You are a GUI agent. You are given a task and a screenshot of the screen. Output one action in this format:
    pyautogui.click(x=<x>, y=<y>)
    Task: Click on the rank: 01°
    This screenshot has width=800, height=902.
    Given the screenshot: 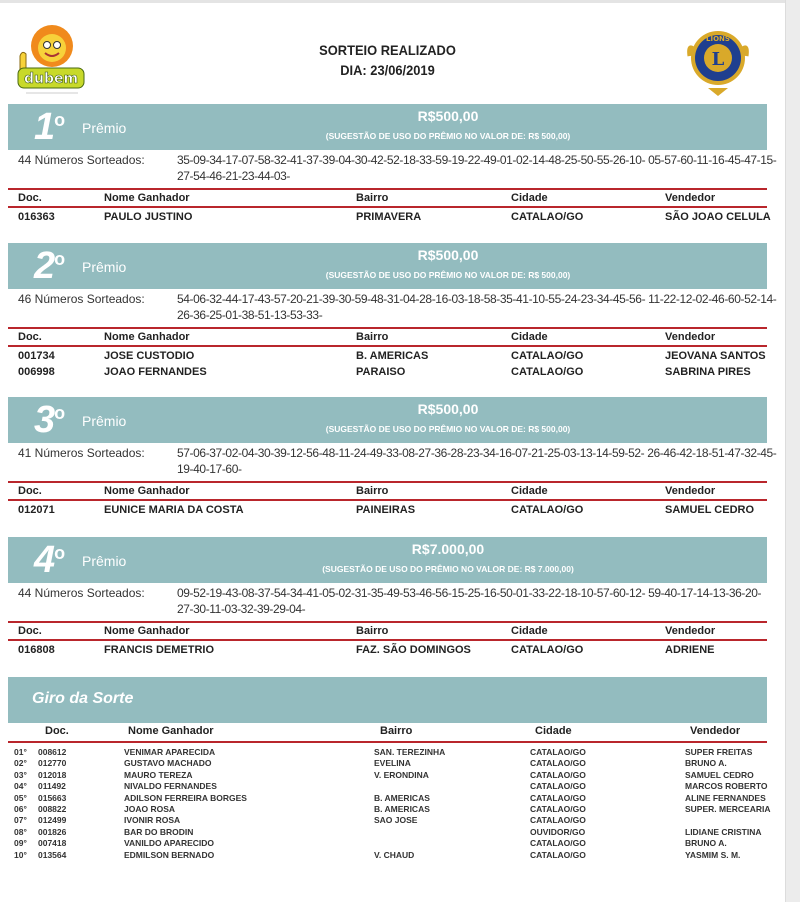 What is the action you would take?
    pyautogui.click(x=20, y=752)
    